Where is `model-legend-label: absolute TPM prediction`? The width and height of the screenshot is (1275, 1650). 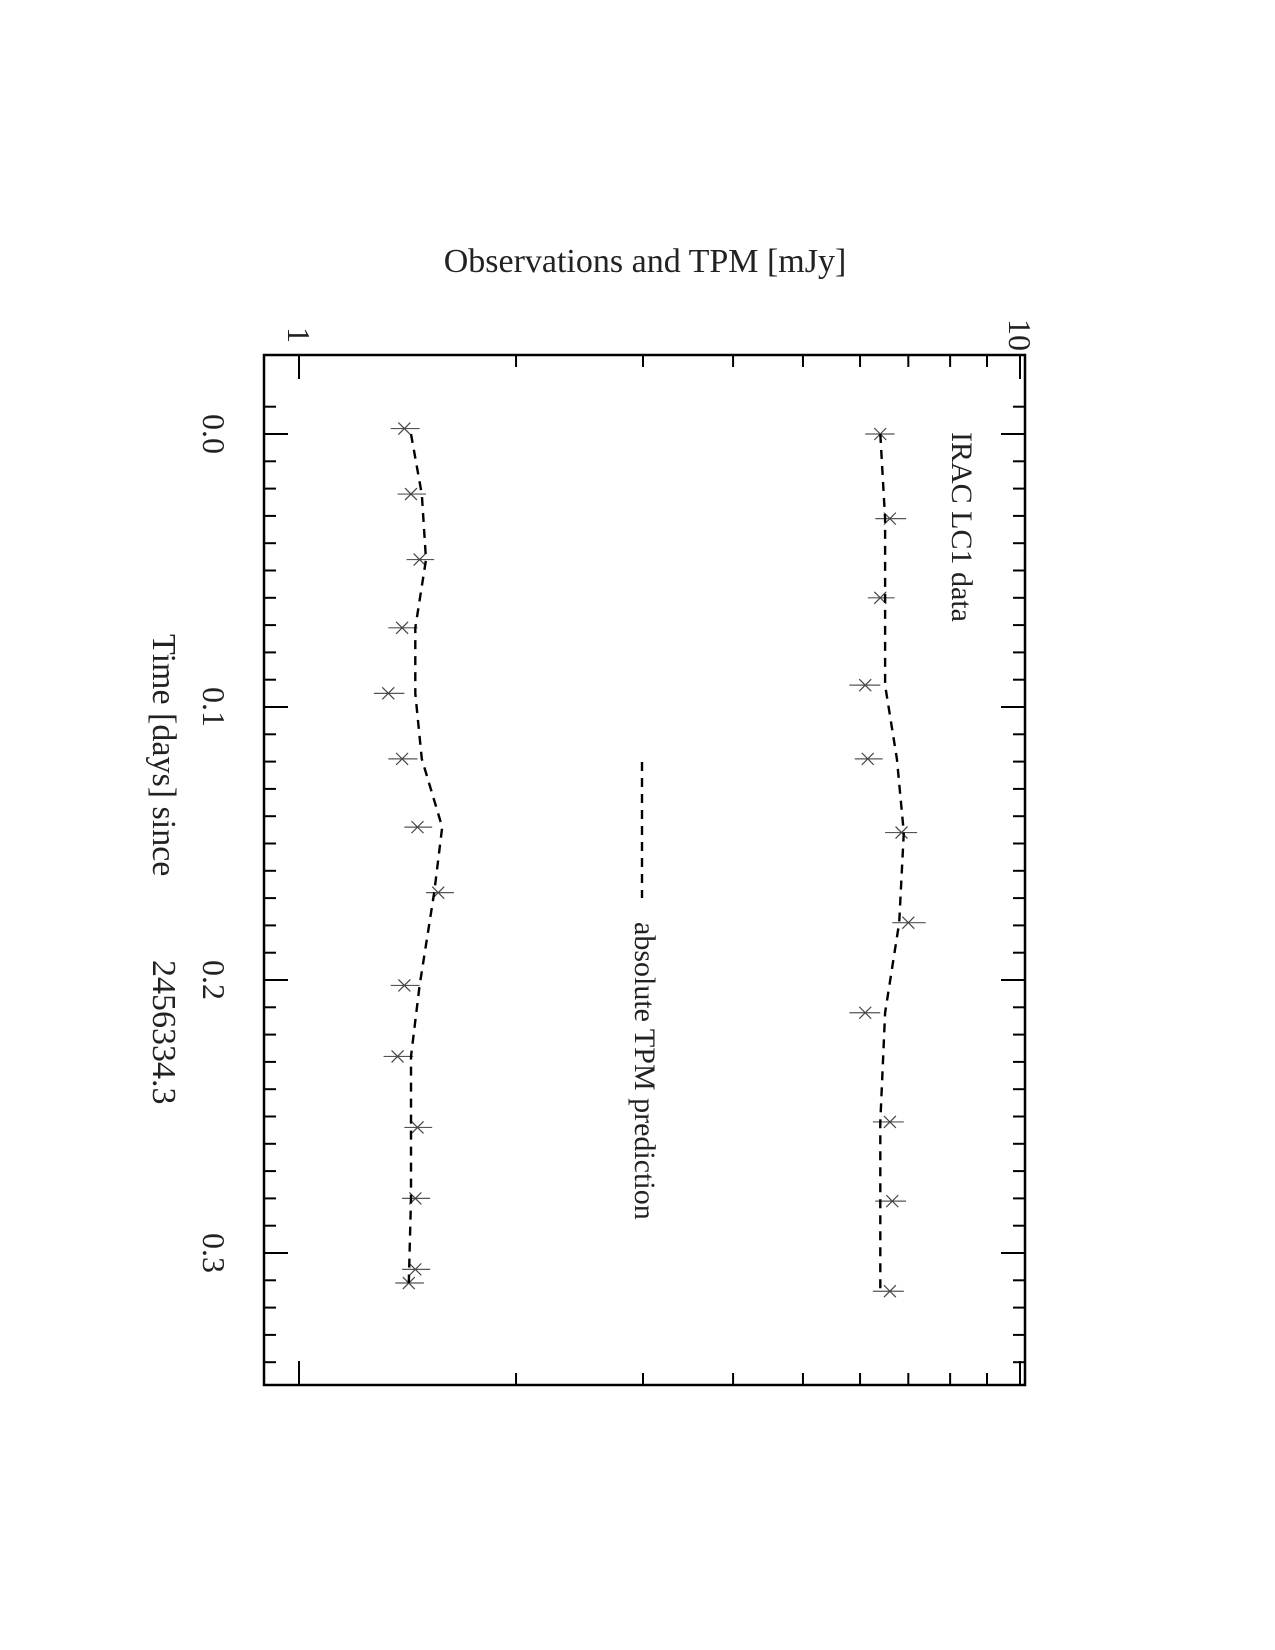 model-legend-label: absolute TPM prediction is located at coordinates (644, 1071).